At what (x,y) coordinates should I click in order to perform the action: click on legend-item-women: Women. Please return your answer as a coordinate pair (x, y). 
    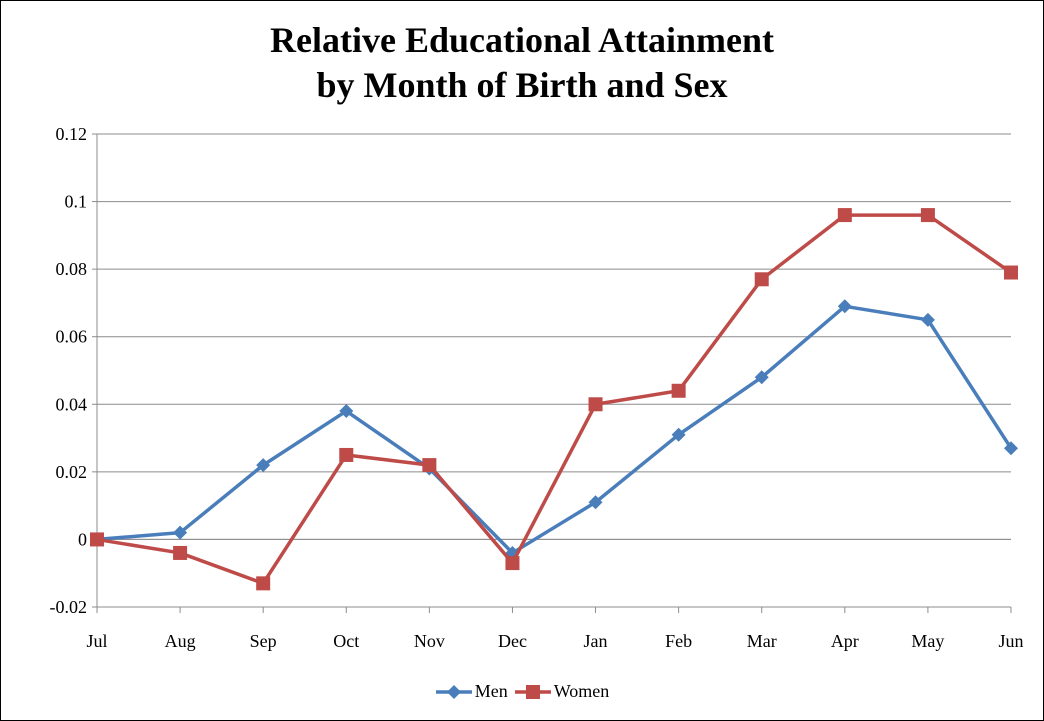
    Looking at the image, I should click on (562, 691).